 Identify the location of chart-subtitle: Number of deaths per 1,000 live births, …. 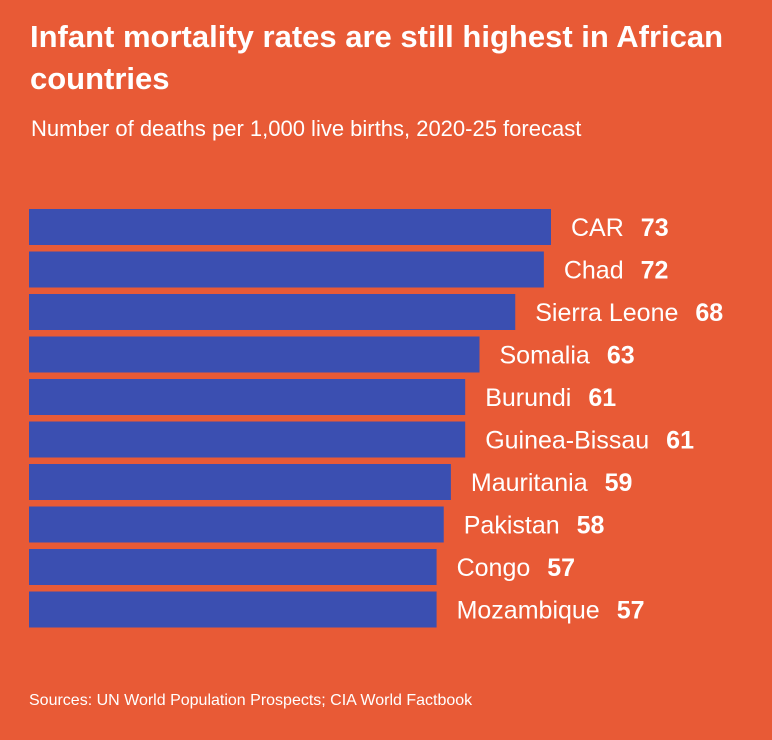
(306, 128).